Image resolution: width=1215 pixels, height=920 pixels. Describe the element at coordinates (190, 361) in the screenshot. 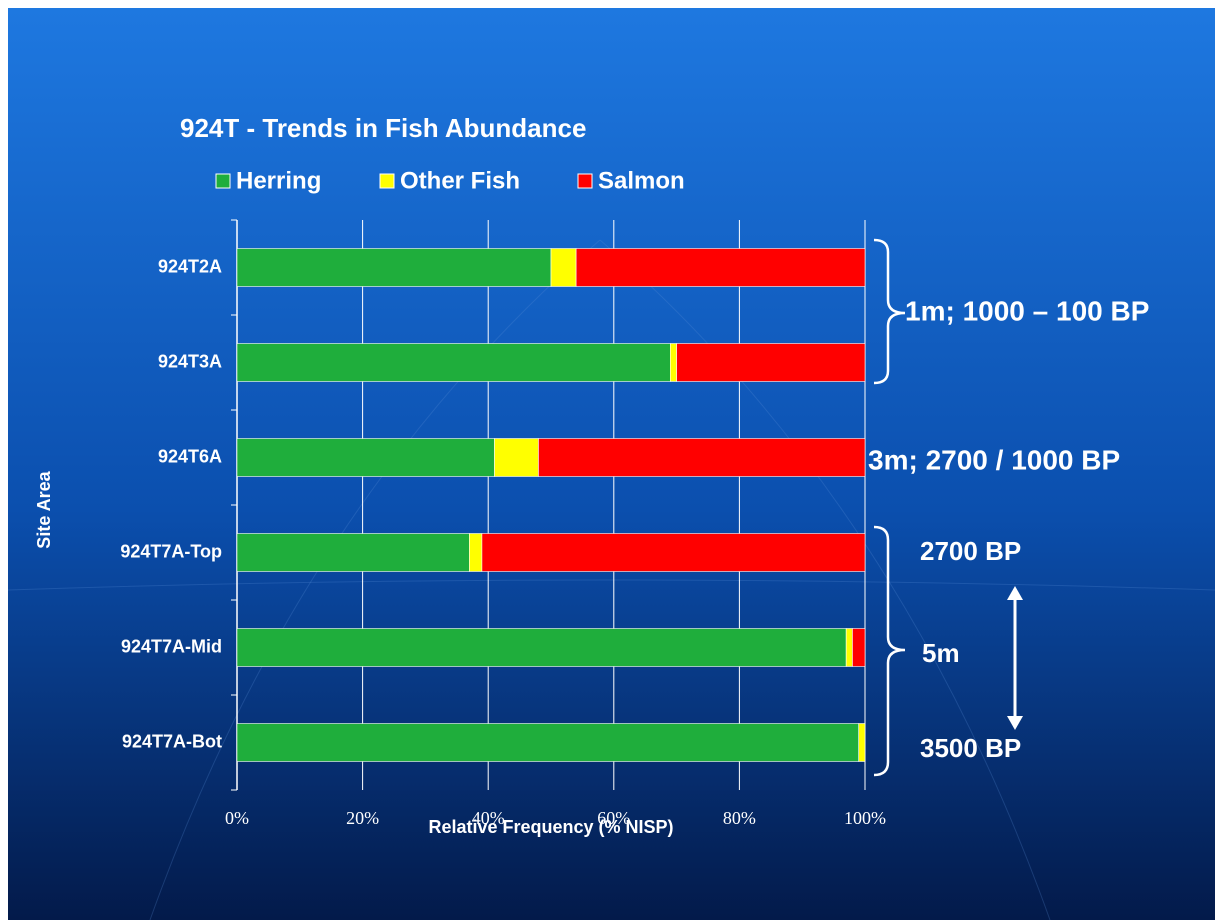

I see `y-tick-label: 924T3A` at that location.